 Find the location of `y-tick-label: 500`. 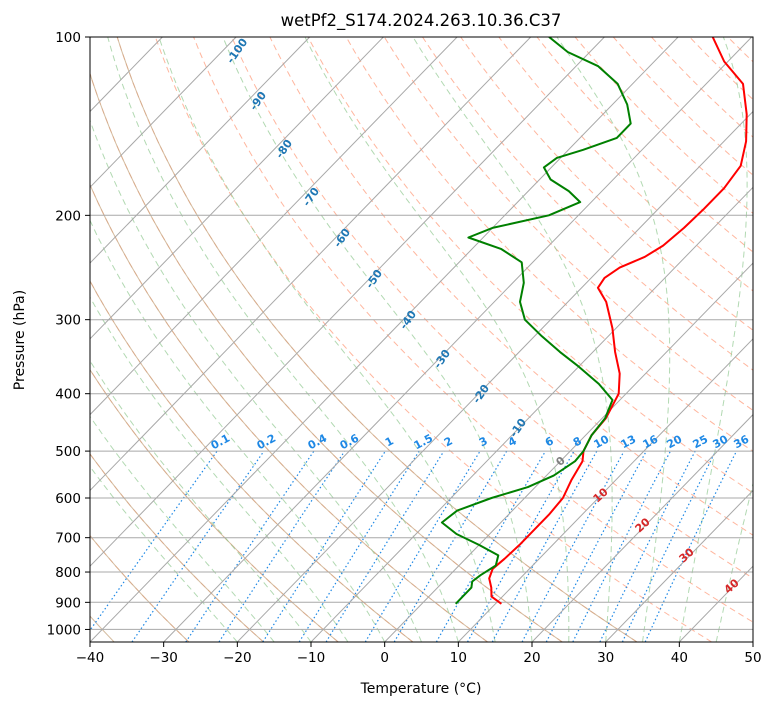

y-tick-label: 500 is located at coordinates (68, 452).